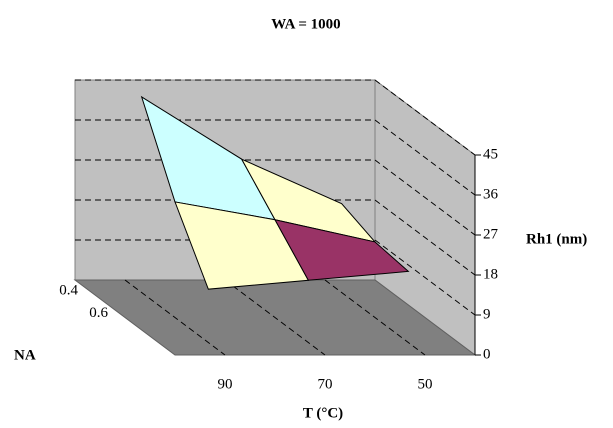  I want to click on z-tick-label: 18, so click(490, 274).